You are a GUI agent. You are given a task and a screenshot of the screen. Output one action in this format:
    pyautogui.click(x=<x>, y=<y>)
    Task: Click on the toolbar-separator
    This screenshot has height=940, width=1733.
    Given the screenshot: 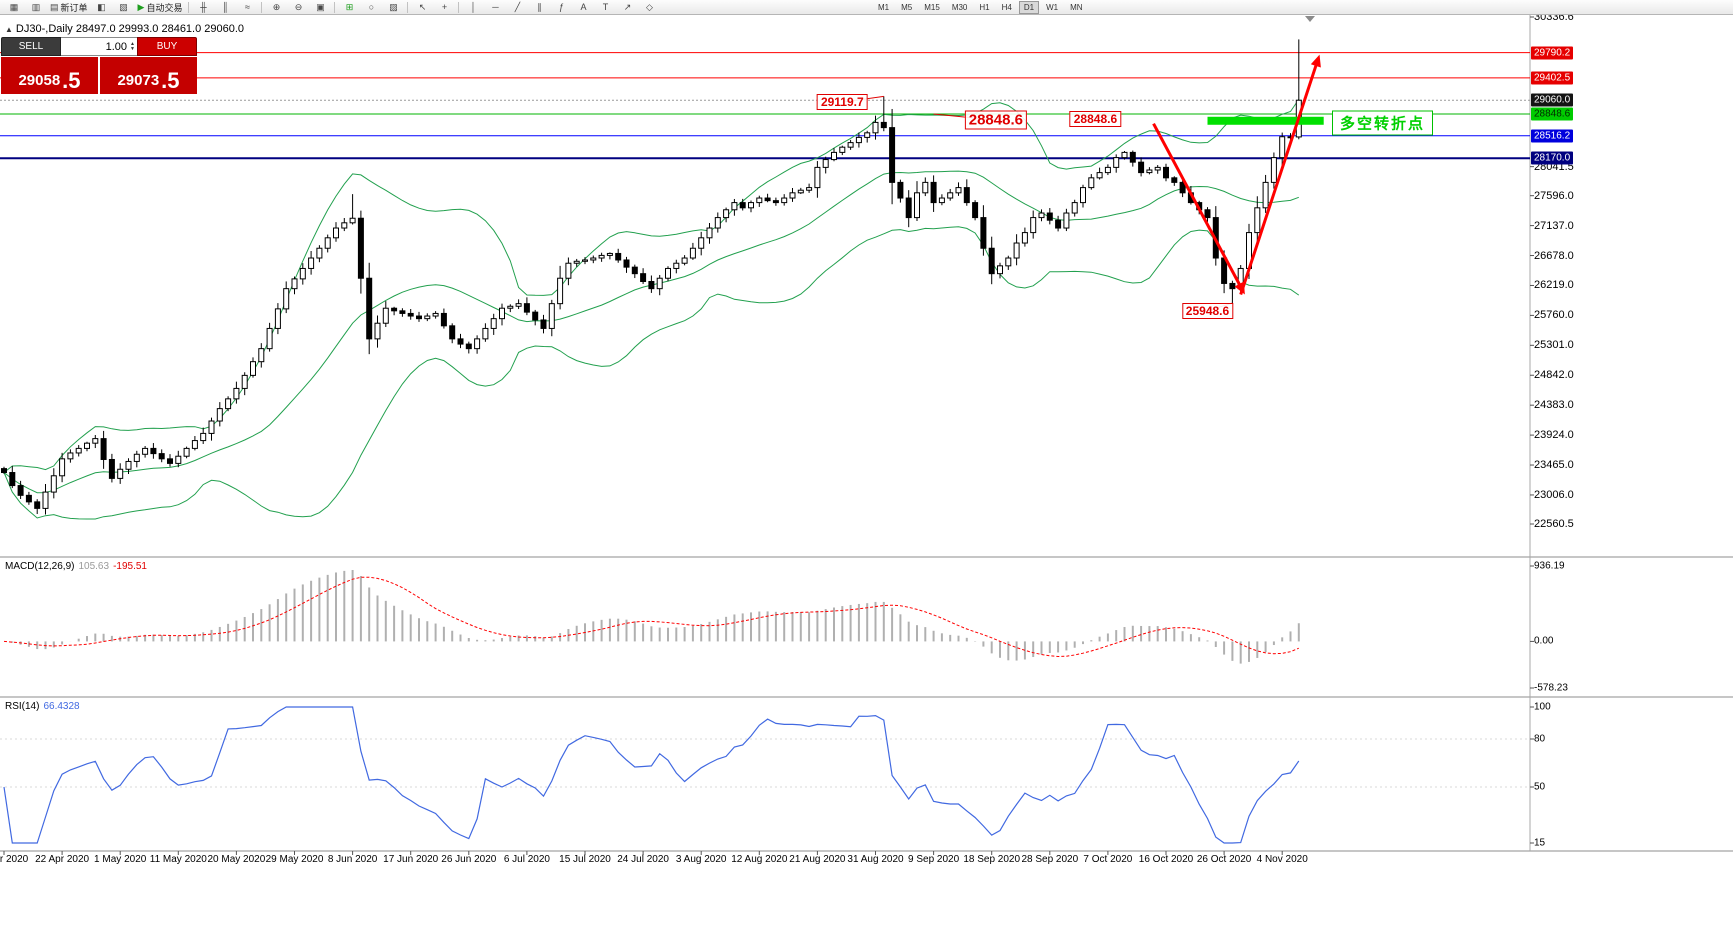 What is the action you would take?
    pyautogui.click(x=189, y=7)
    